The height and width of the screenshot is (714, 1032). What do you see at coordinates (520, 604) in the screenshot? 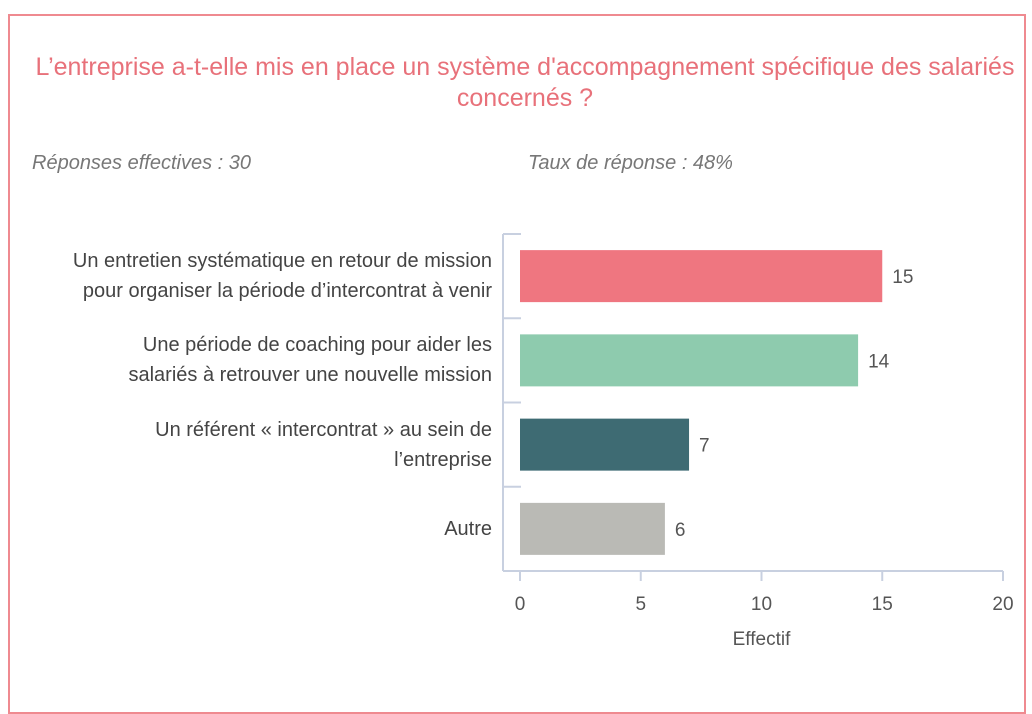
I see `x-tick-label: 0` at bounding box center [520, 604].